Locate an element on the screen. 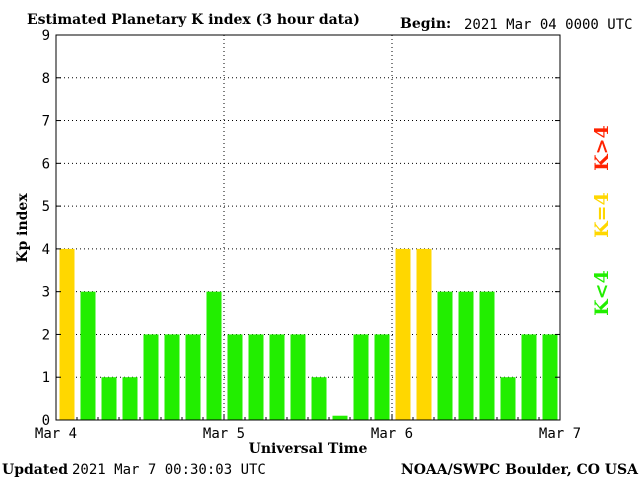 Image resolution: width=640 pixels, height=480 pixels. y-tick-label: 5 is located at coordinates (46, 207).